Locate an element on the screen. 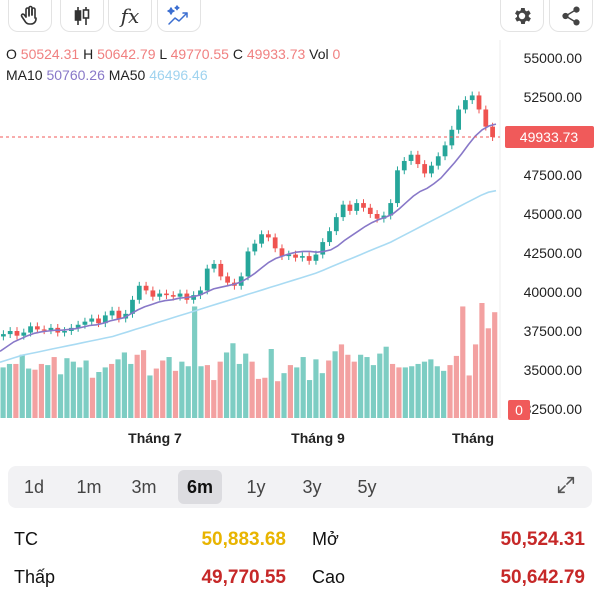 This screenshot has width=600, height=600. hand-tool-button is located at coordinates (30, 16).